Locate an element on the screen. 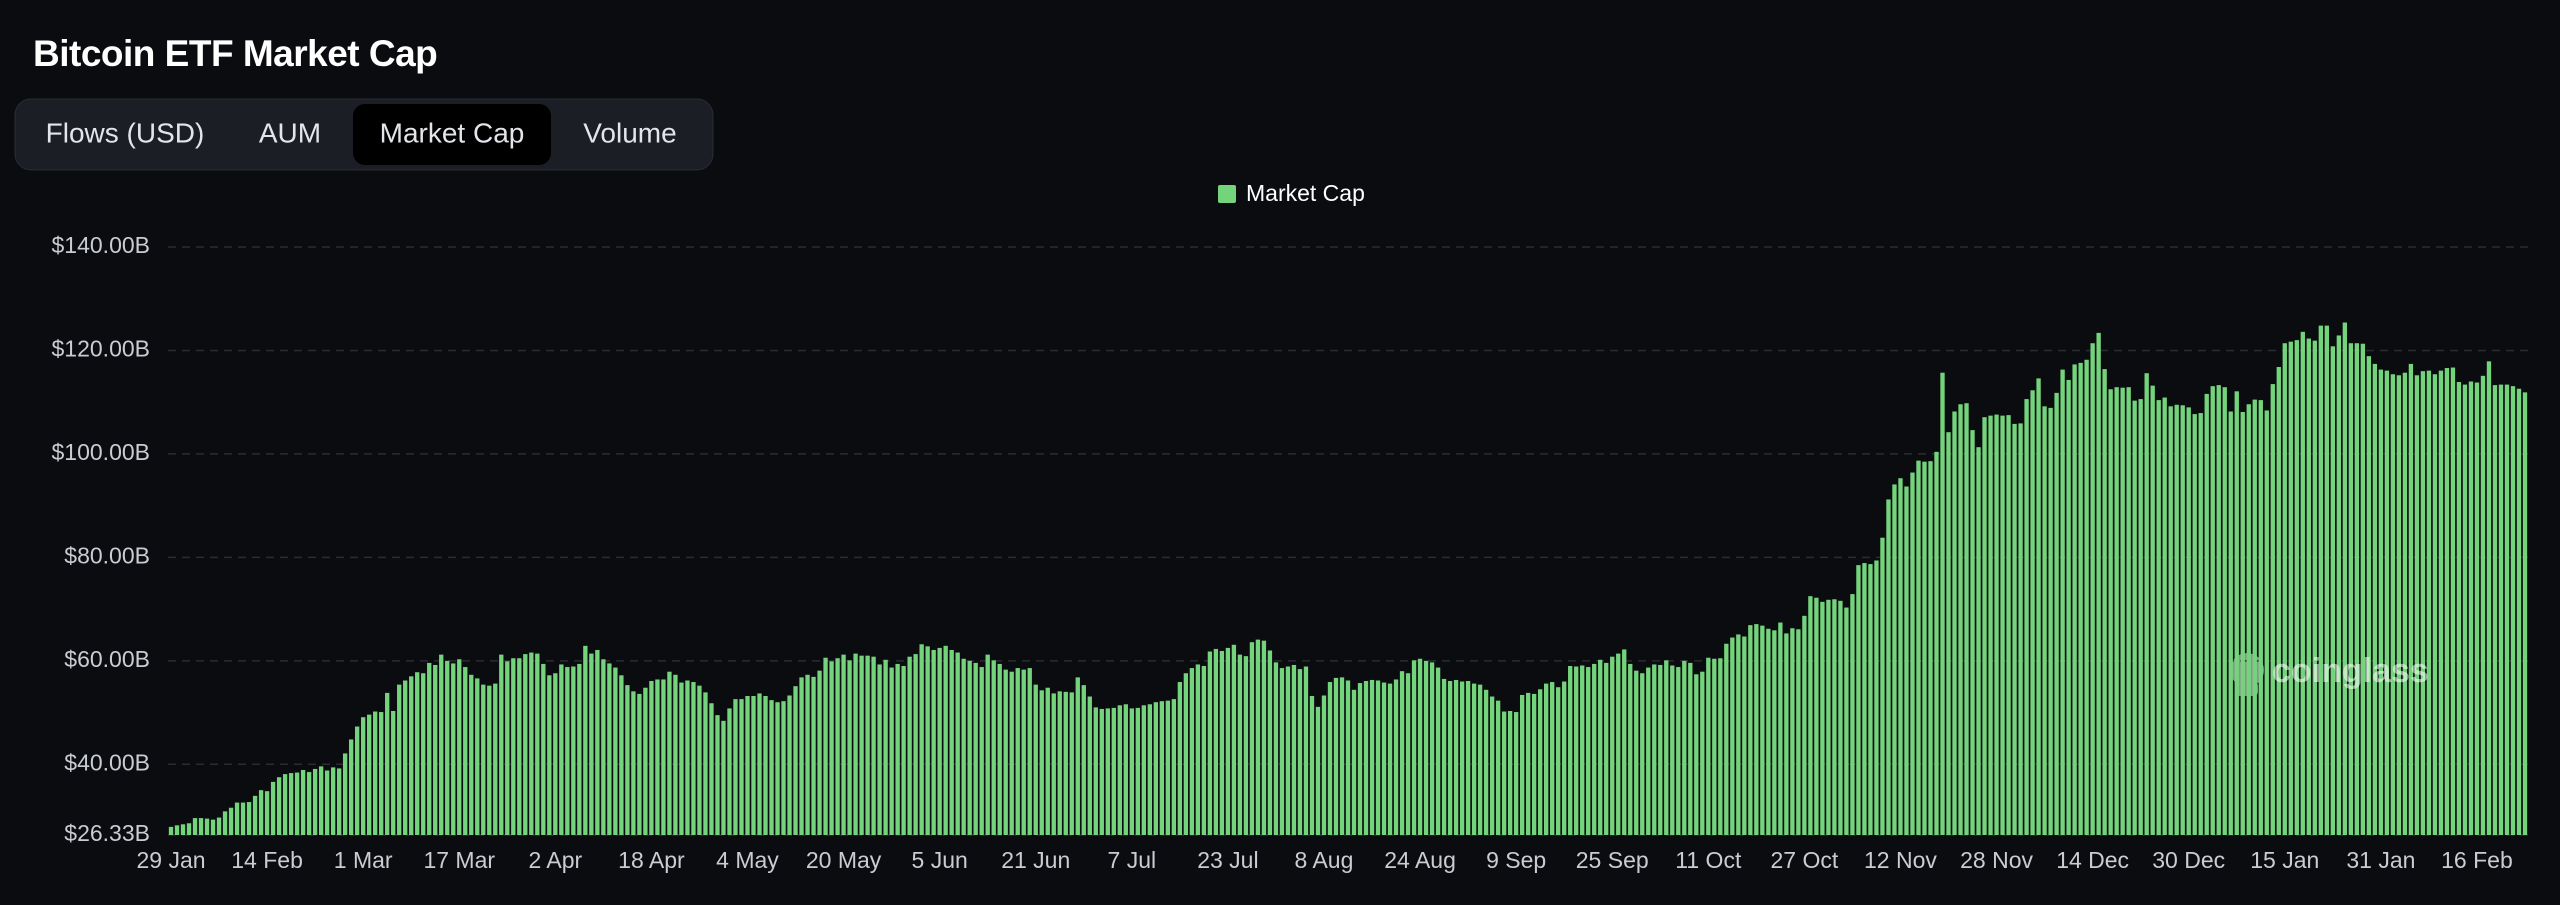 This screenshot has width=2560, height=905. tab: AUM is located at coordinates (290, 132).